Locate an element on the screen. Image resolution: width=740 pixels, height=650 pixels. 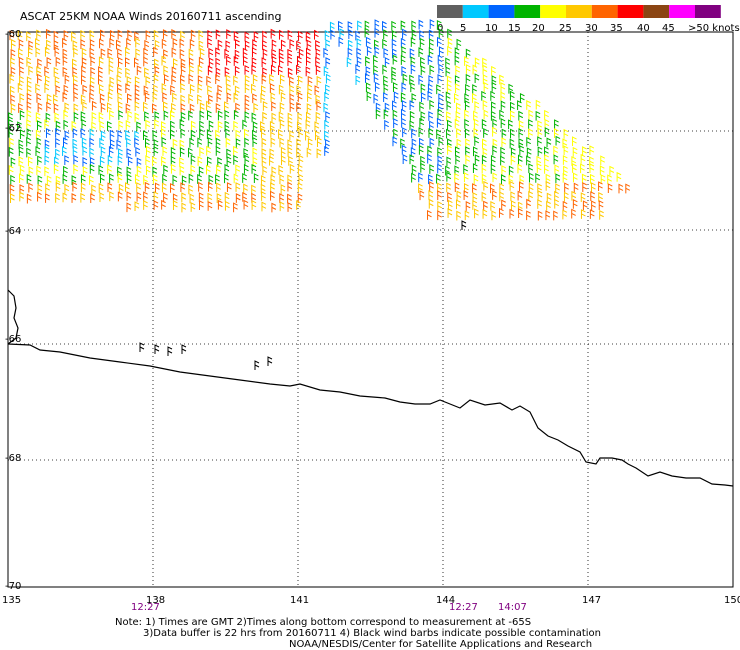
legend-swatch is located at coordinates (604, 11).